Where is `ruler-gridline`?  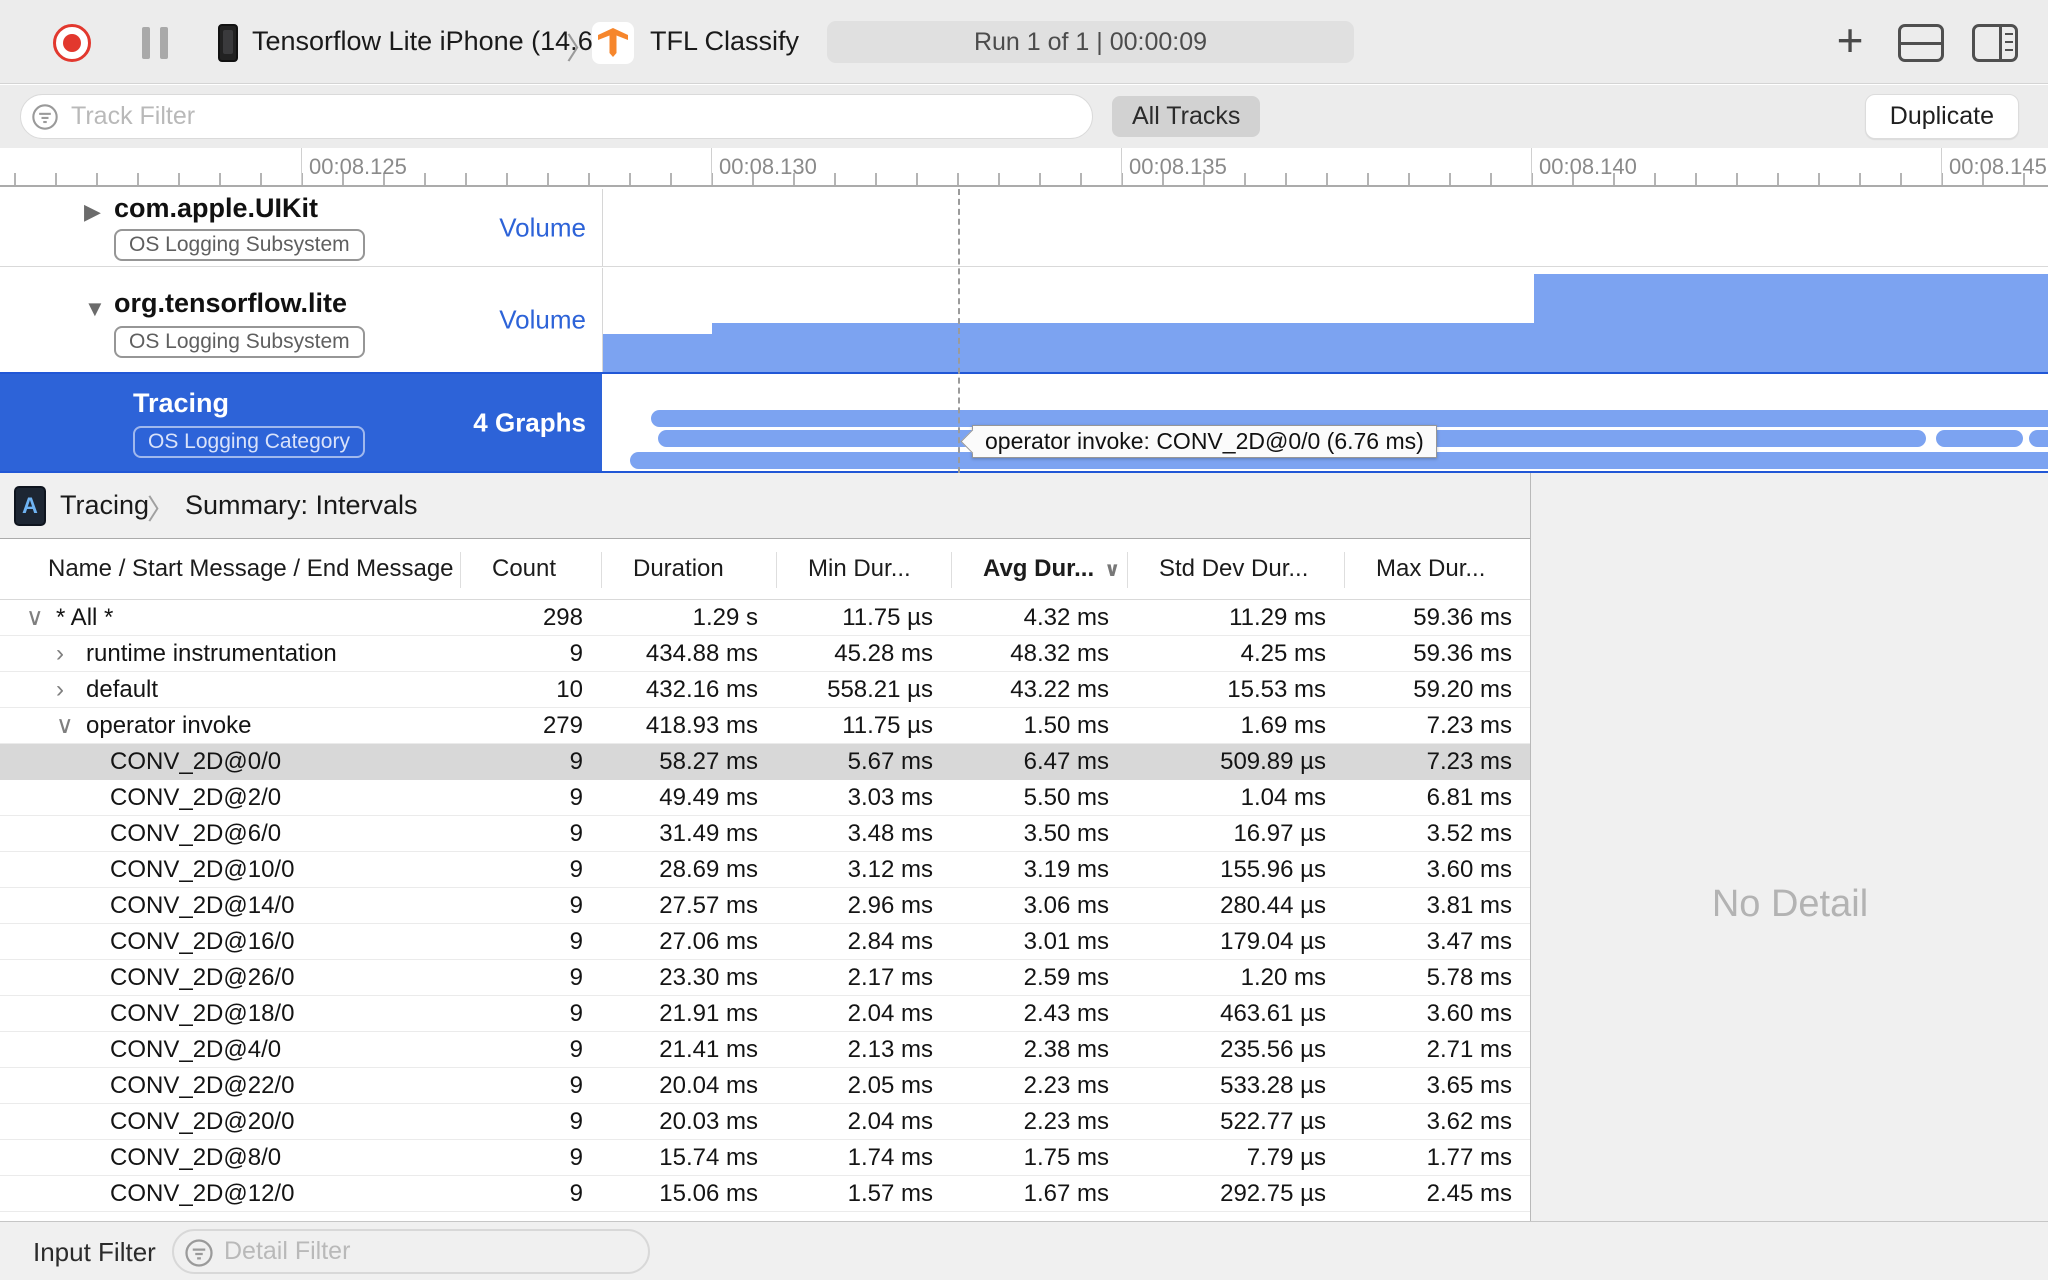 ruler-gridline is located at coordinates (1531, 166).